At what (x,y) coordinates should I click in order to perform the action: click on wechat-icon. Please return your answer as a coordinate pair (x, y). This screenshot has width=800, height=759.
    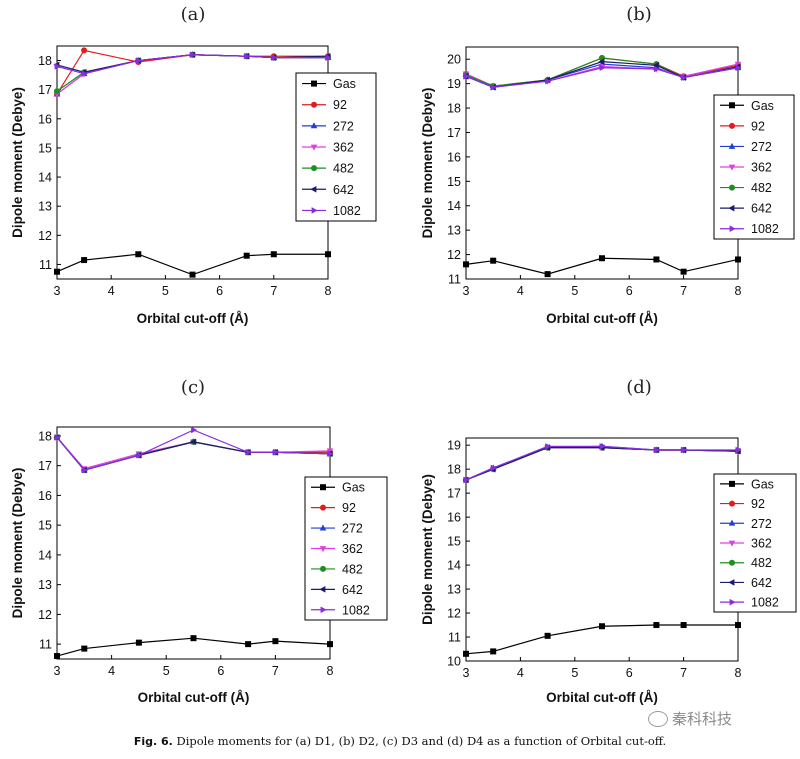
    Looking at the image, I should click on (658, 718).